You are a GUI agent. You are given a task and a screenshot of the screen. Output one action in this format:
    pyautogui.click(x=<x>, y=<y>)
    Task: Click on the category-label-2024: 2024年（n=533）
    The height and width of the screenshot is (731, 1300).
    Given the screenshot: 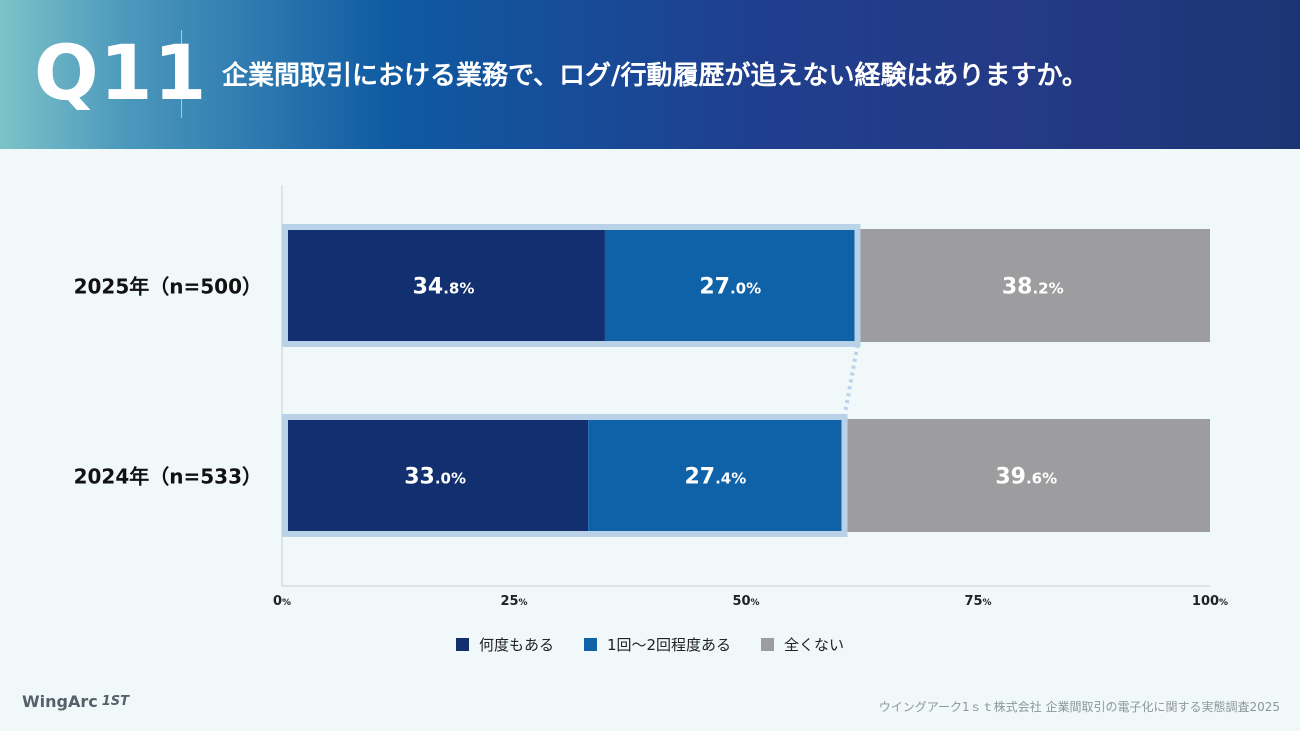 What is the action you would take?
    pyautogui.click(x=168, y=477)
    